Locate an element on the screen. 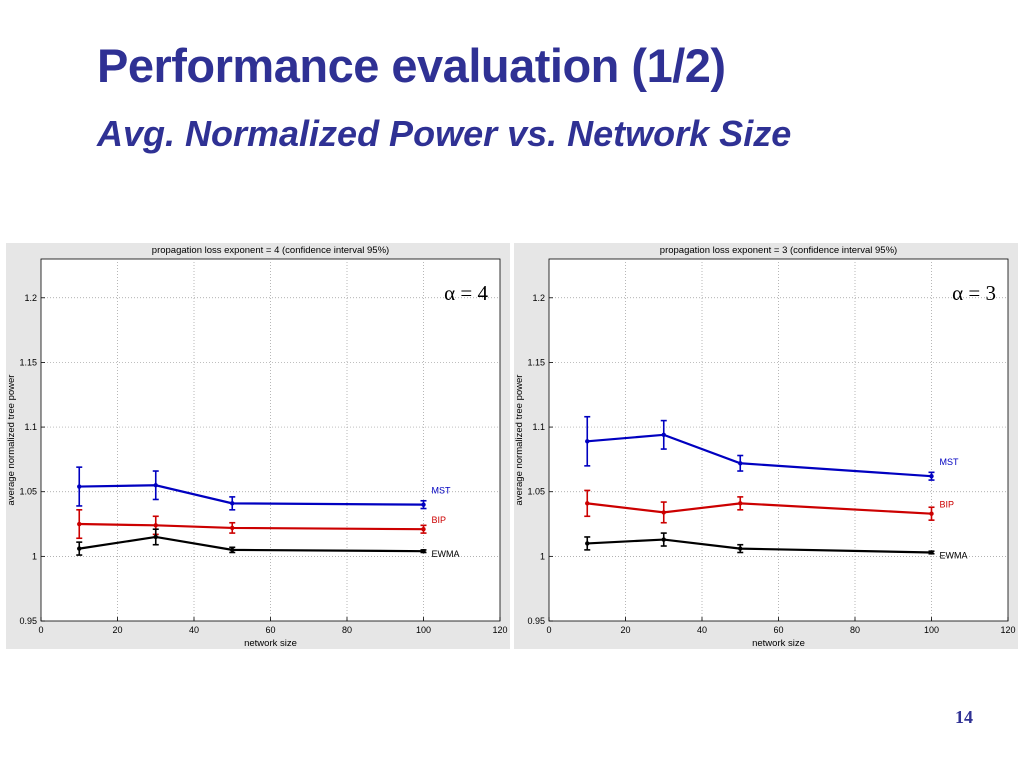  slide-number: 14 is located at coordinates (964, 717).